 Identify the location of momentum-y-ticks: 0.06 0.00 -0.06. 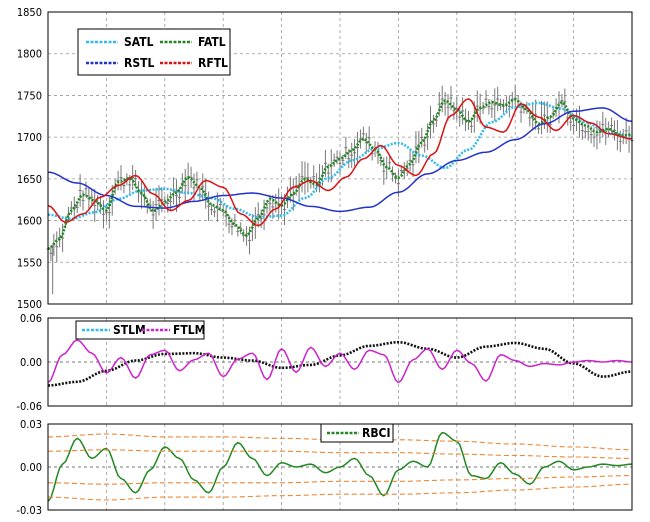
(29, 362).